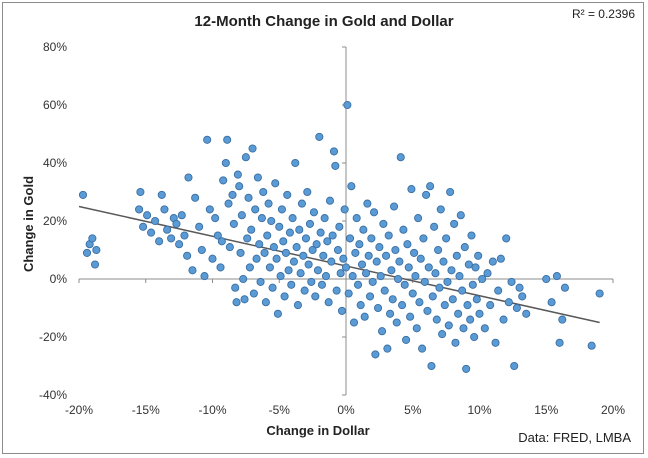  What do you see at coordinates (28, 224) in the screenshot?
I see `y-axis-label: Change in Gold` at bounding box center [28, 224].